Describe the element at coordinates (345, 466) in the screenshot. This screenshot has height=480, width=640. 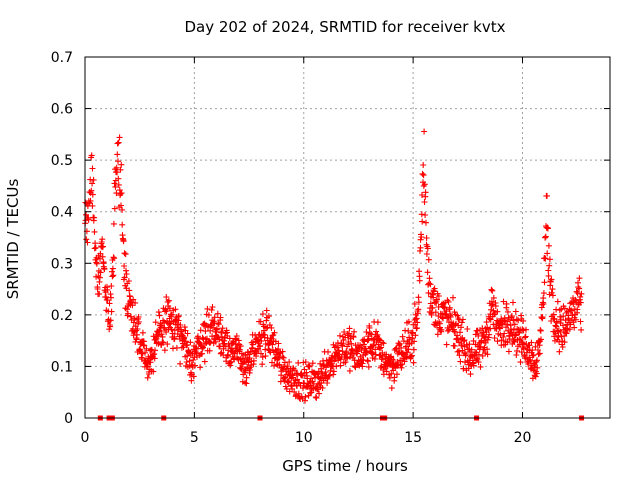
I see `x-axis-title: GPS time / hours` at that location.